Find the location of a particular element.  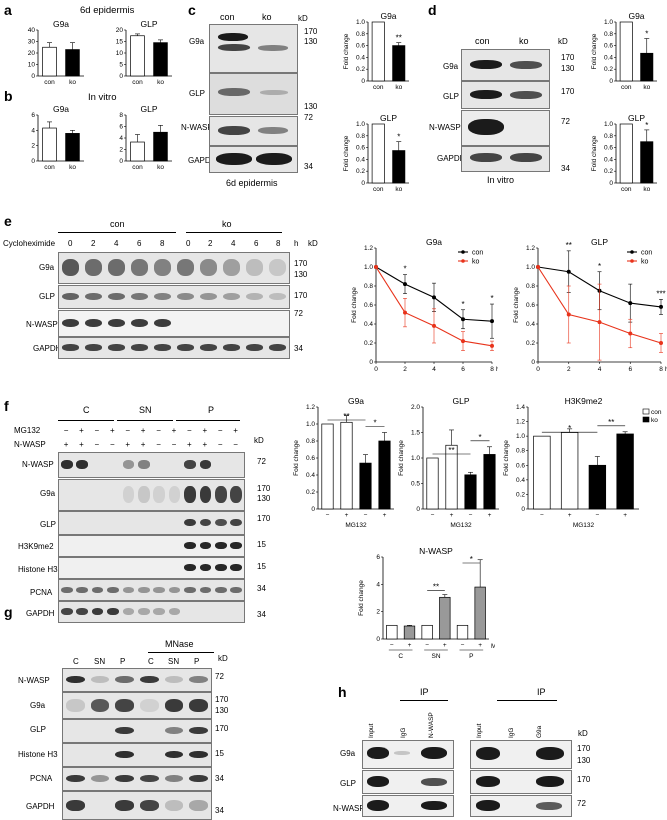

x-tick-label: 4 is located at coordinates (600, 369).